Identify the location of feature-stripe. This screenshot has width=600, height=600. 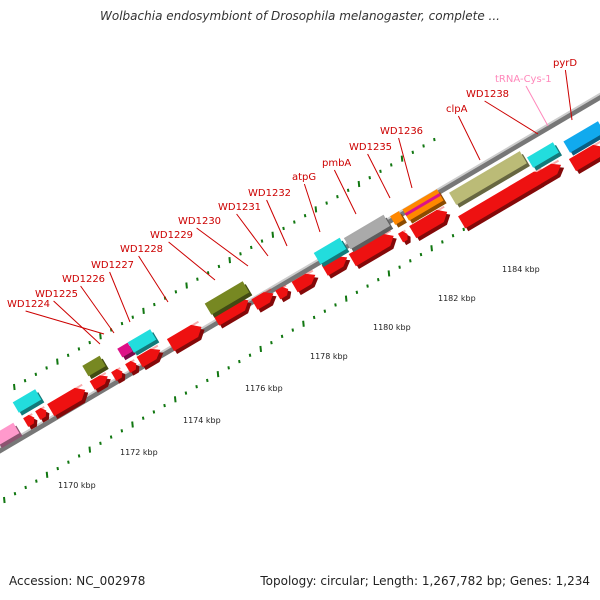
(422, 205).